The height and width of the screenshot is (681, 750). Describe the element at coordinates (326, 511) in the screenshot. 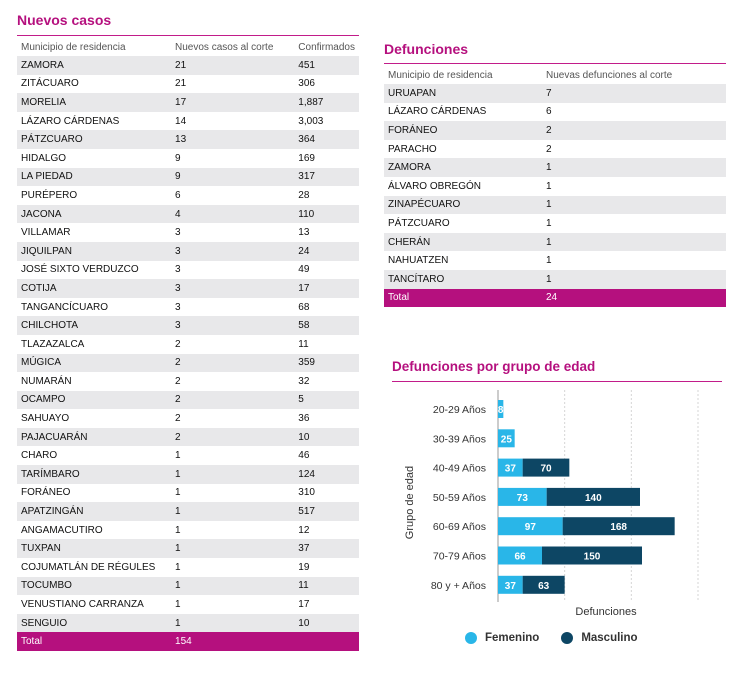

I see `nuevos-cell: 517` at that location.